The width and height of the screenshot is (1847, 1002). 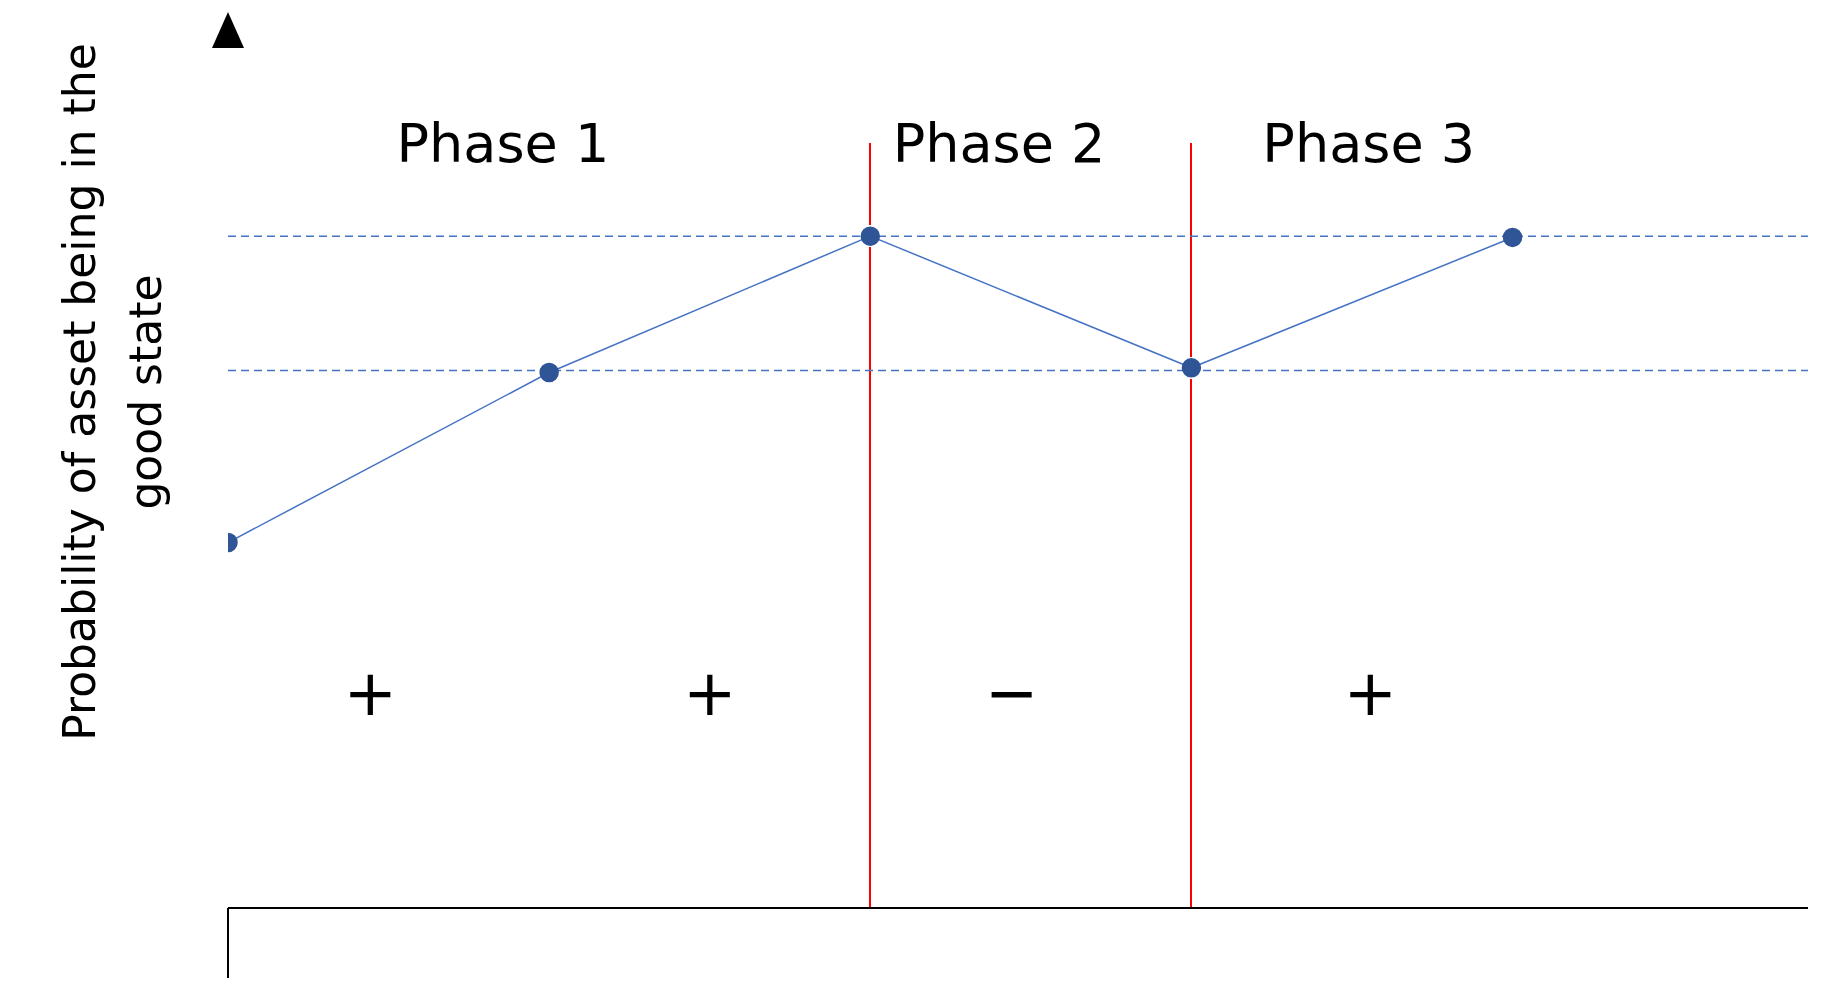 What do you see at coordinates (503, 143) in the screenshot?
I see `text: Phase 1` at bounding box center [503, 143].